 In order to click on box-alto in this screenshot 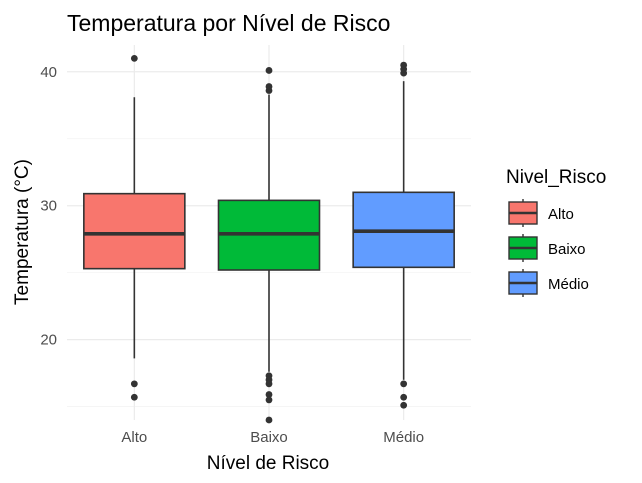, I will do `click(134, 227)`.